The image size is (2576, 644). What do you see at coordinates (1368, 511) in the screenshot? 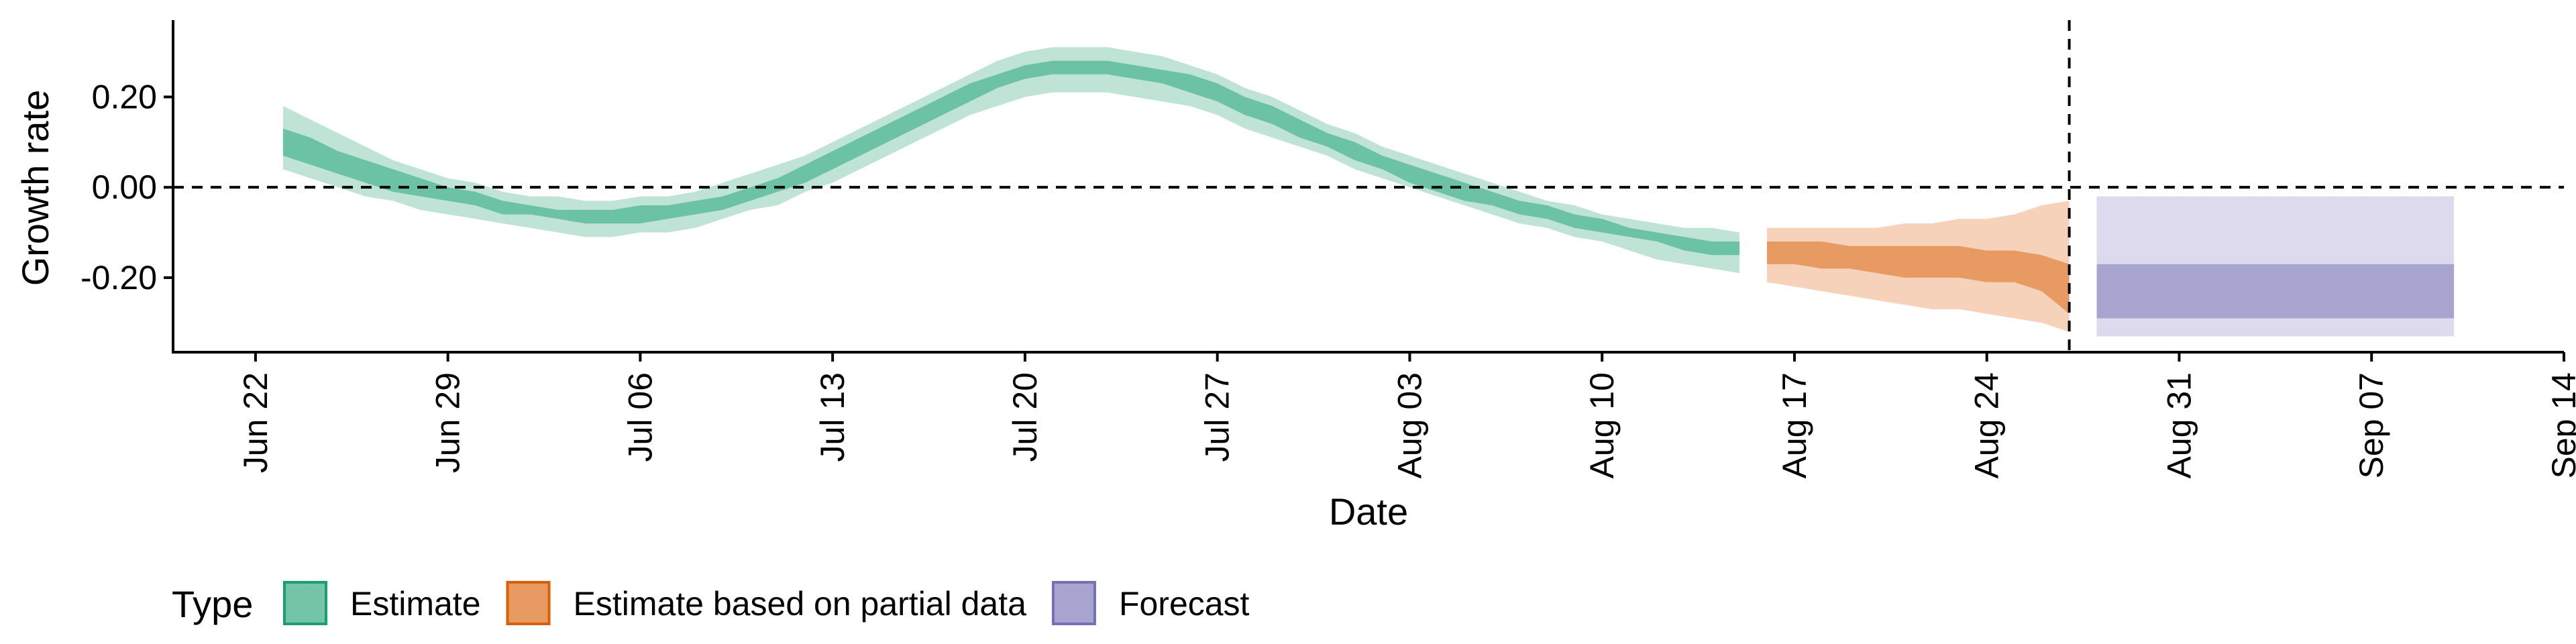
I see `x-axis-title: Date` at bounding box center [1368, 511].